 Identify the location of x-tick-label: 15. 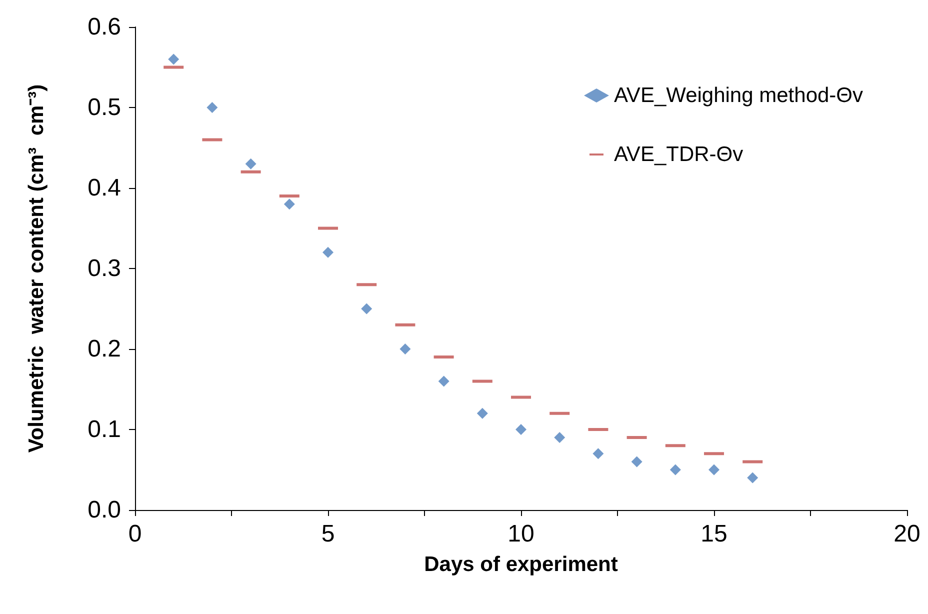
(714, 534).